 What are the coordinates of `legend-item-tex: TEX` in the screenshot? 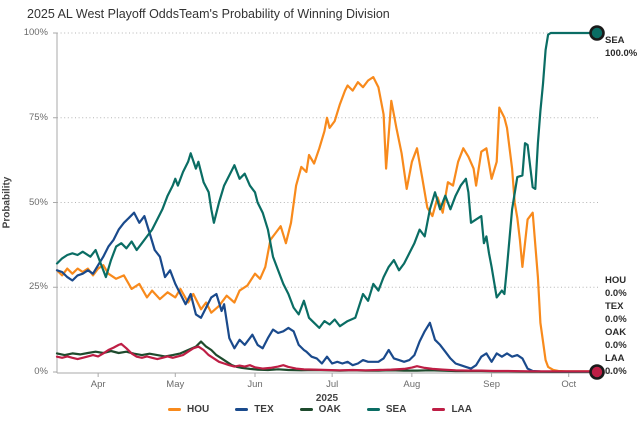 It's located at (254, 409).